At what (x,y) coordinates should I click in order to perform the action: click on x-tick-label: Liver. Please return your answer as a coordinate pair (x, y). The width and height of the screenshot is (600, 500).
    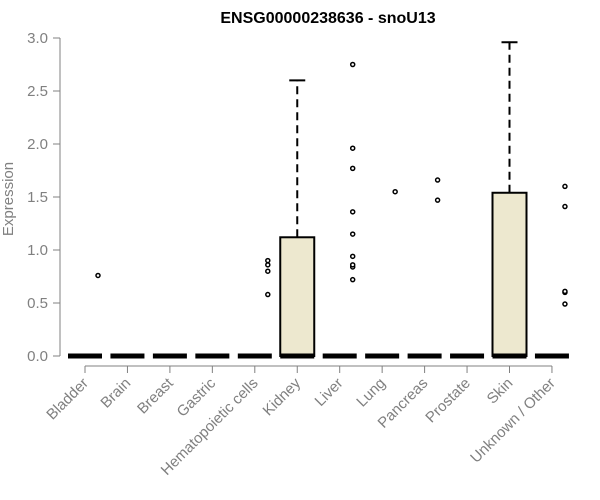
    Looking at the image, I should click on (329, 392).